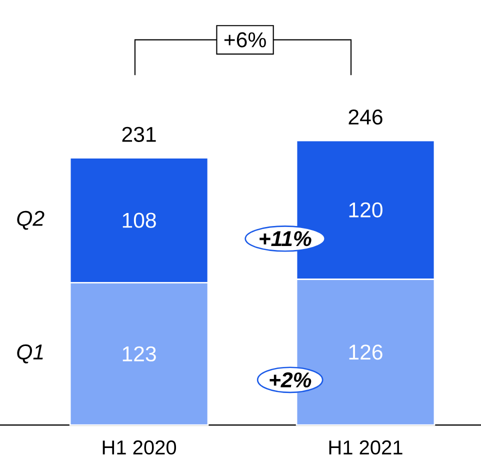 Image resolution: width=481 pixels, height=471 pixels. What do you see at coordinates (291, 380) in the screenshot?
I see `annotation: +2%` at bounding box center [291, 380].